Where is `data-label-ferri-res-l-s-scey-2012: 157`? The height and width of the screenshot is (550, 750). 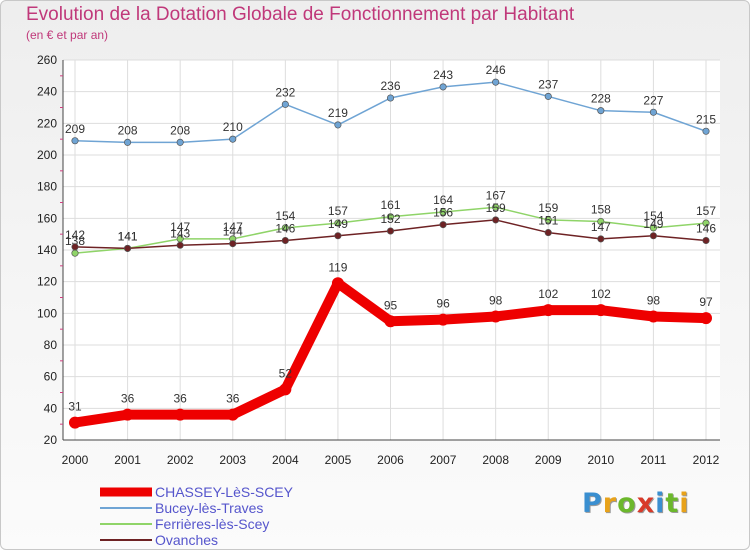 data-label-ferri-res-l-s-scey-2012: 157 is located at coordinates (706, 211).